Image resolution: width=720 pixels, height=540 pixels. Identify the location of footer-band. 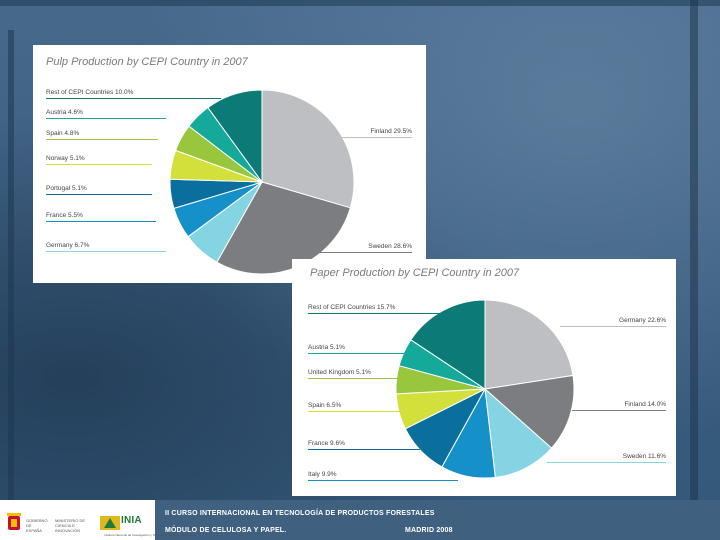
(437, 520).